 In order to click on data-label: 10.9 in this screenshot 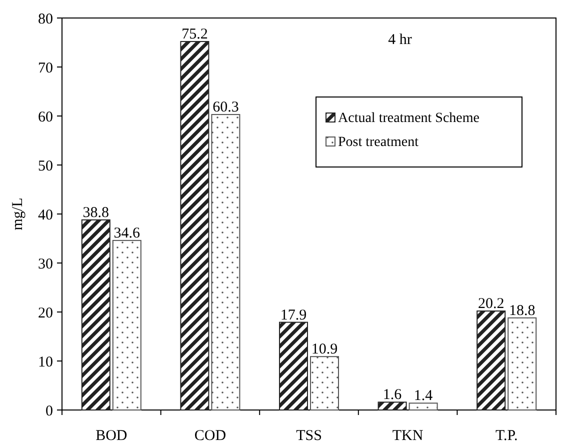, I will do `click(324, 350)`.